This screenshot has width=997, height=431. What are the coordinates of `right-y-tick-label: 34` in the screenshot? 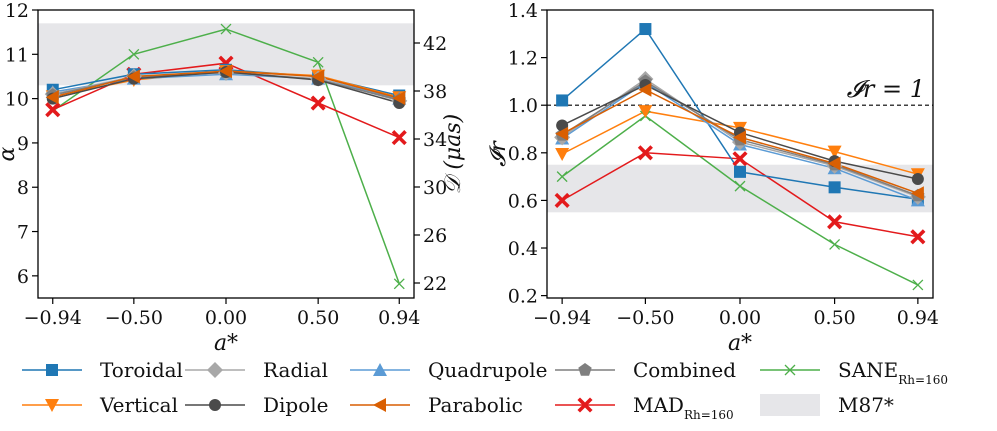 It's located at (435, 140).